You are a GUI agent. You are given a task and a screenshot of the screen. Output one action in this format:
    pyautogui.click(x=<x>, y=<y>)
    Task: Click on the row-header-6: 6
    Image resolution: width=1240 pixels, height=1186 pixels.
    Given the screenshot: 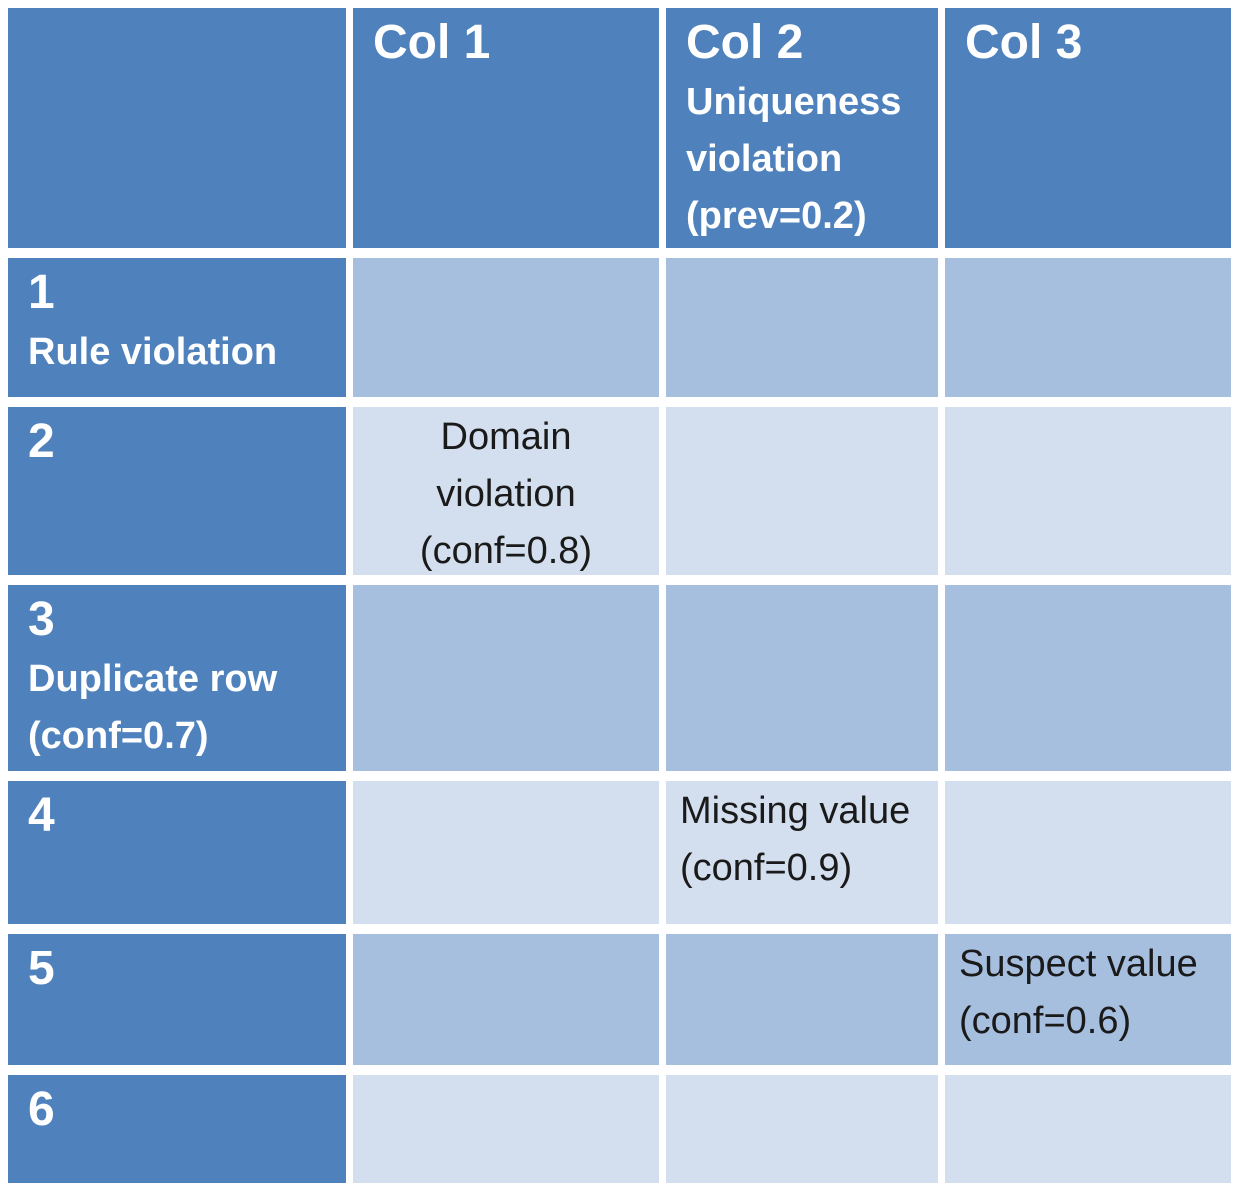 What is the action you would take?
    pyautogui.click(x=177, y=1129)
    